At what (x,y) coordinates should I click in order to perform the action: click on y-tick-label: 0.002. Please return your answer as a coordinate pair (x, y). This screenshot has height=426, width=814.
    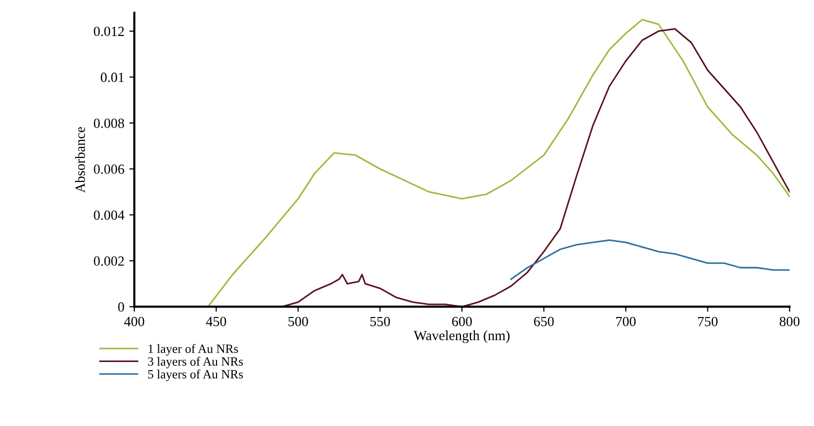
    Looking at the image, I should click on (109, 261).